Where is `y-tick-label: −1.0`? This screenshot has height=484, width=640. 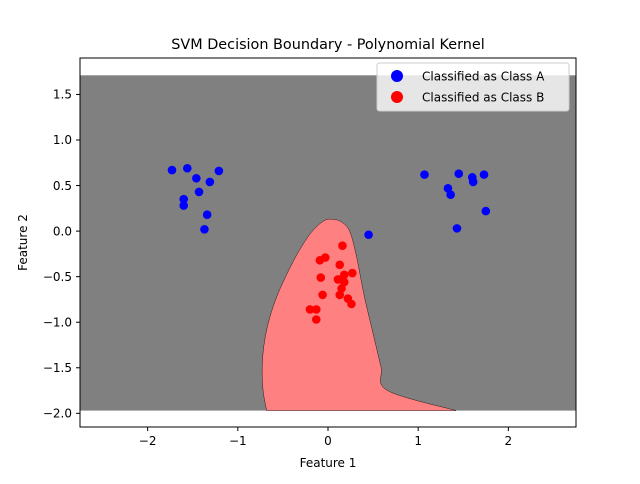
y-tick-label: −1.0 is located at coordinates (57, 322).